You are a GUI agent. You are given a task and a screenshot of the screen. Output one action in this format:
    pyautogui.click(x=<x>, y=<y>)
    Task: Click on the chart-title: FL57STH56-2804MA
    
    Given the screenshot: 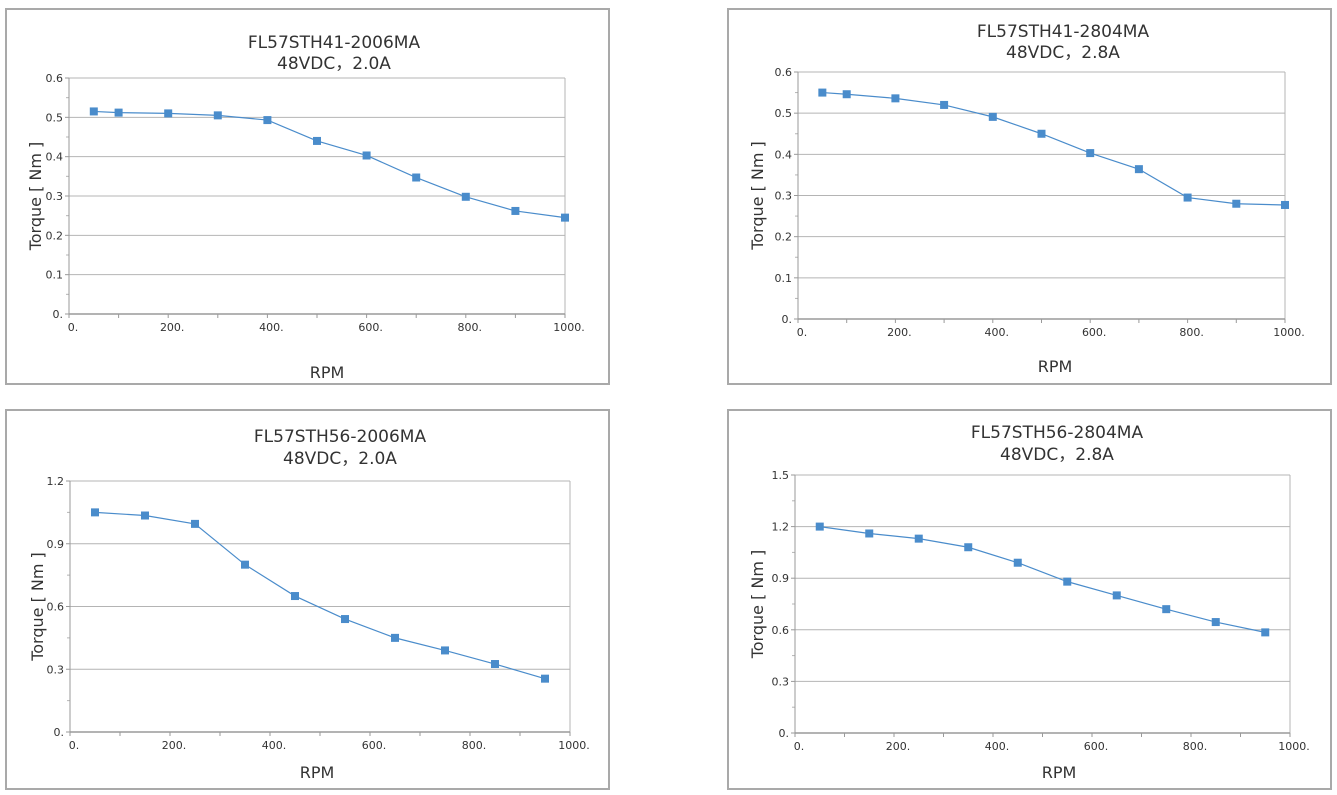 What is the action you would take?
    pyautogui.click(x=1057, y=433)
    